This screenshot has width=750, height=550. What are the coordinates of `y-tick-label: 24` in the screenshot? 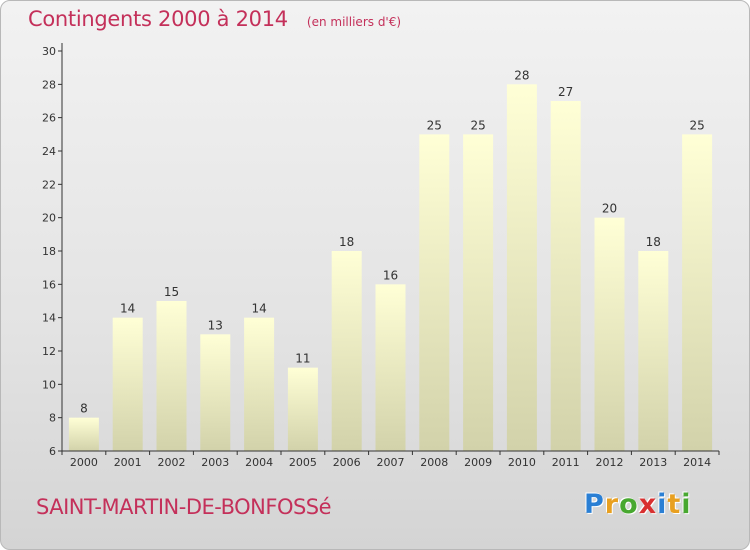 It's located at (49, 151).